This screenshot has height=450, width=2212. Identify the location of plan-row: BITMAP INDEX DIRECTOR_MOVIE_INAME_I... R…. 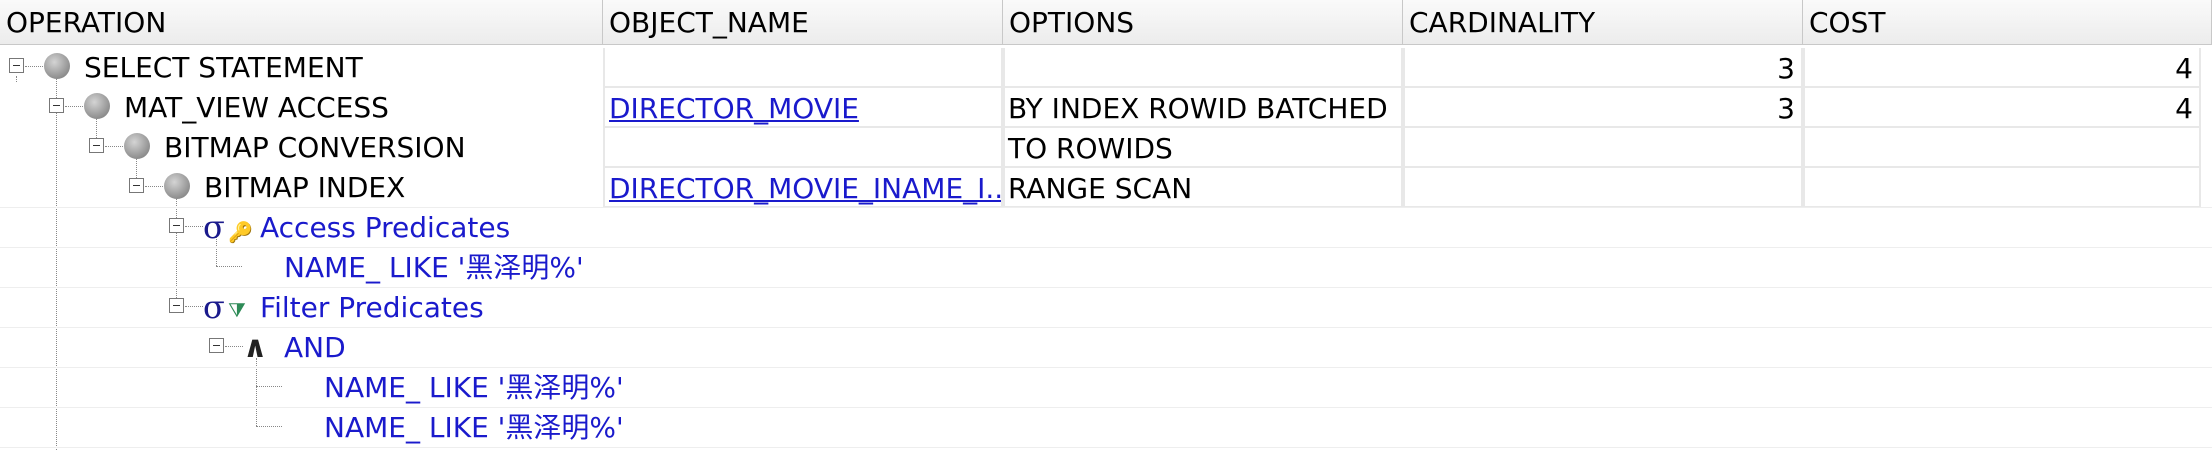
(1106, 188).